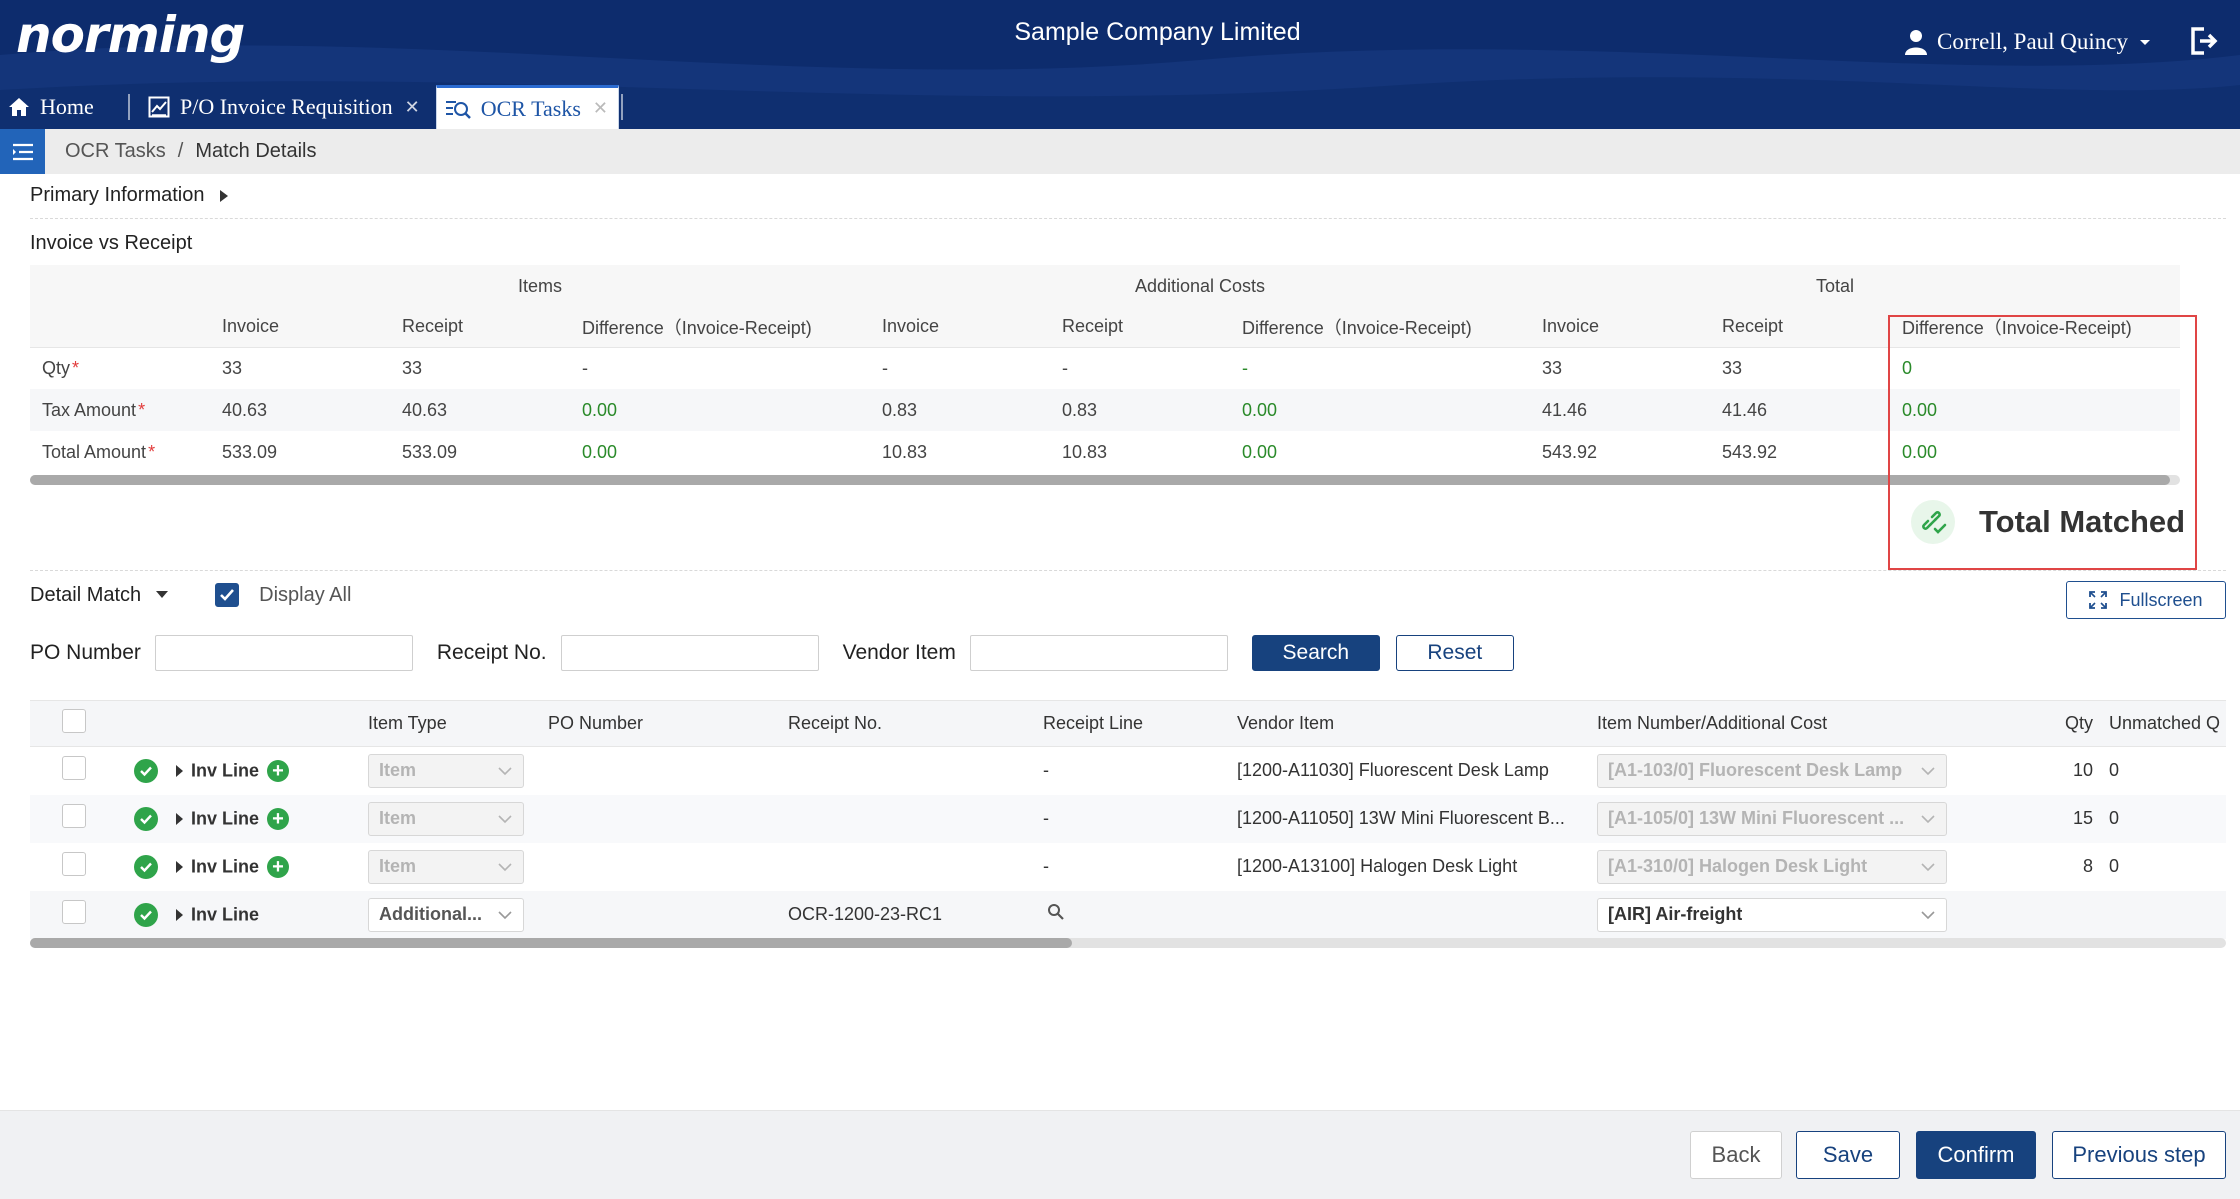 This screenshot has width=2240, height=1199. Describe the element at coordinates (2163, 818) in the screenshot. I see `unmatched-qty-cell: 0` at that location.